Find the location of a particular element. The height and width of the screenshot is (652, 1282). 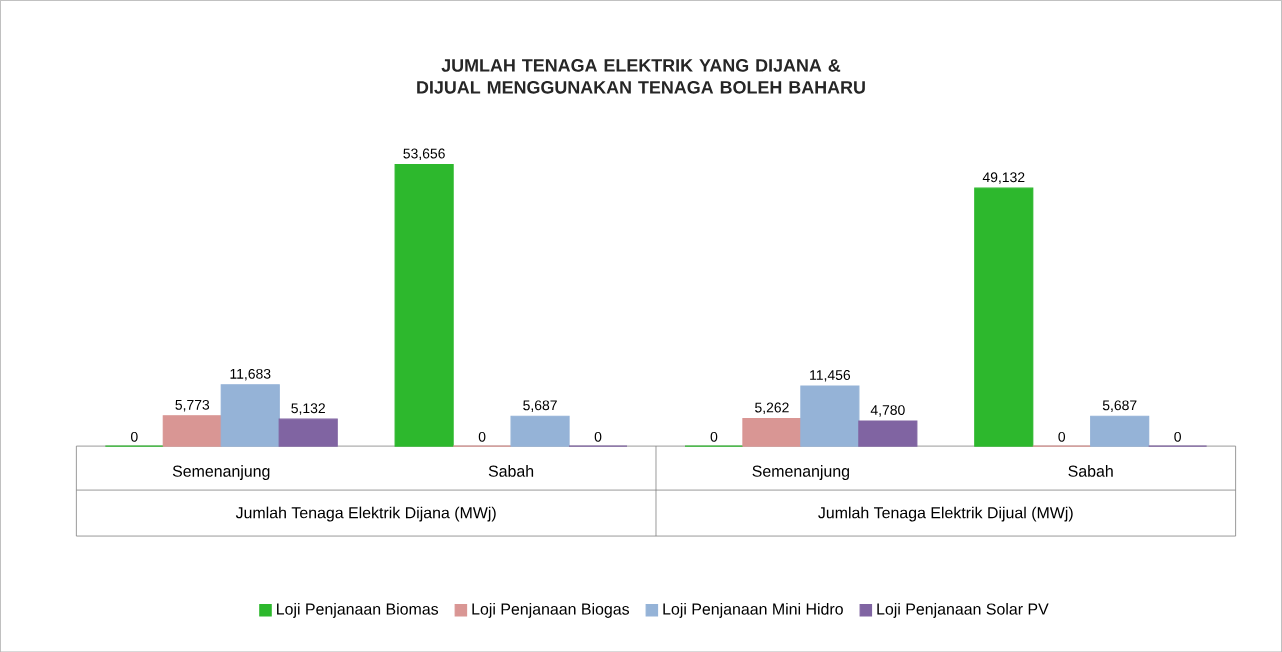

chart-title: JUMLAH TENAGA ELEKTRIK YANG DIJANA & DIJUAL MENGGUNAKAN TENAGA BOLEH BAHARU is located at coordinates (641, 76).